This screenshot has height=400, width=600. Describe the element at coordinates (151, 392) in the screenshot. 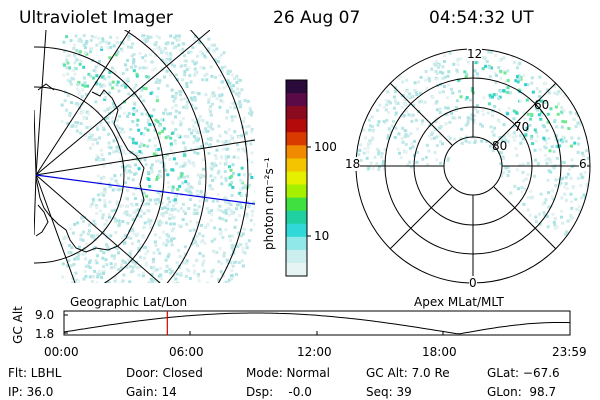

I see `gain-info: Gain: 14` at that location.